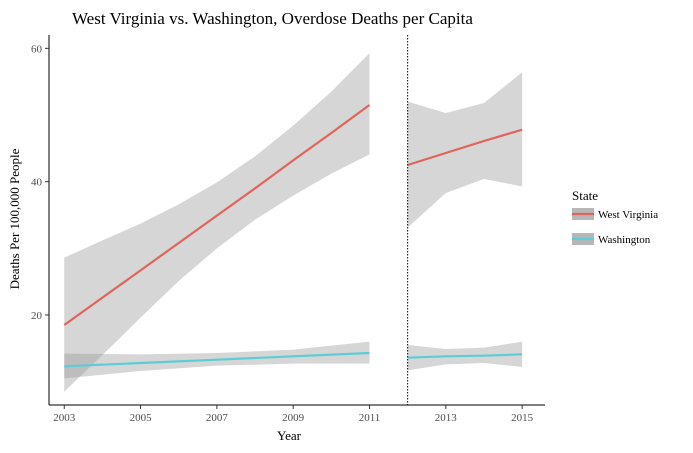 Image resolution: width=693 pixels, height=453 pixels. What do you see at coordinates (141, 418) in the screenshot?
I see `x-tick-label: 2005` at bounding box center [141, 418].